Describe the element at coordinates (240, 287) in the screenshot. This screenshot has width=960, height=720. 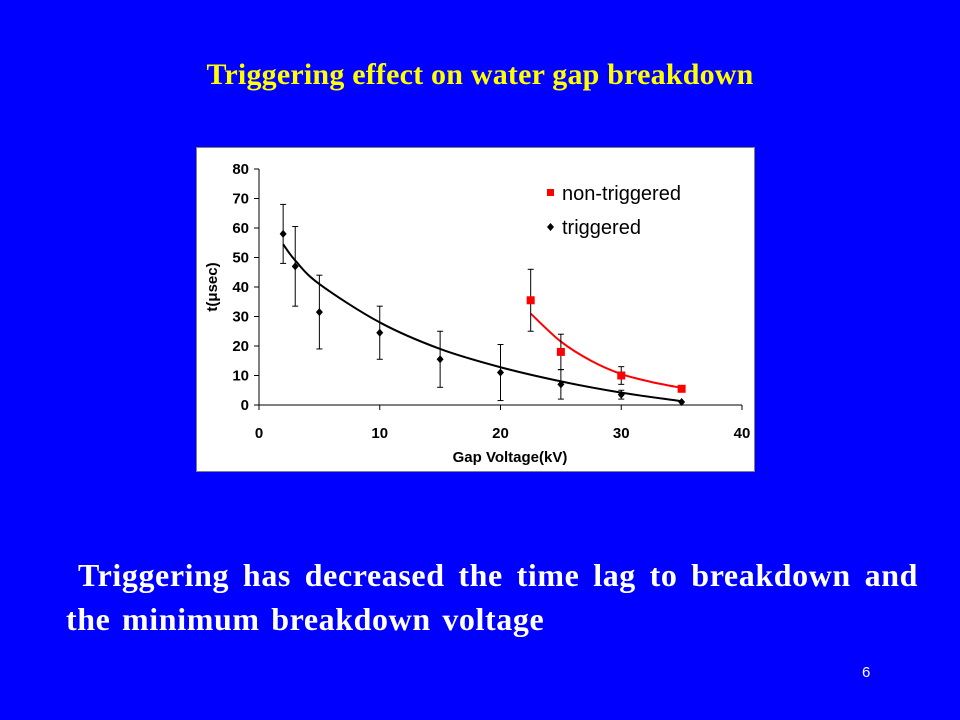
I see `y-tick-label: 40` at that location.